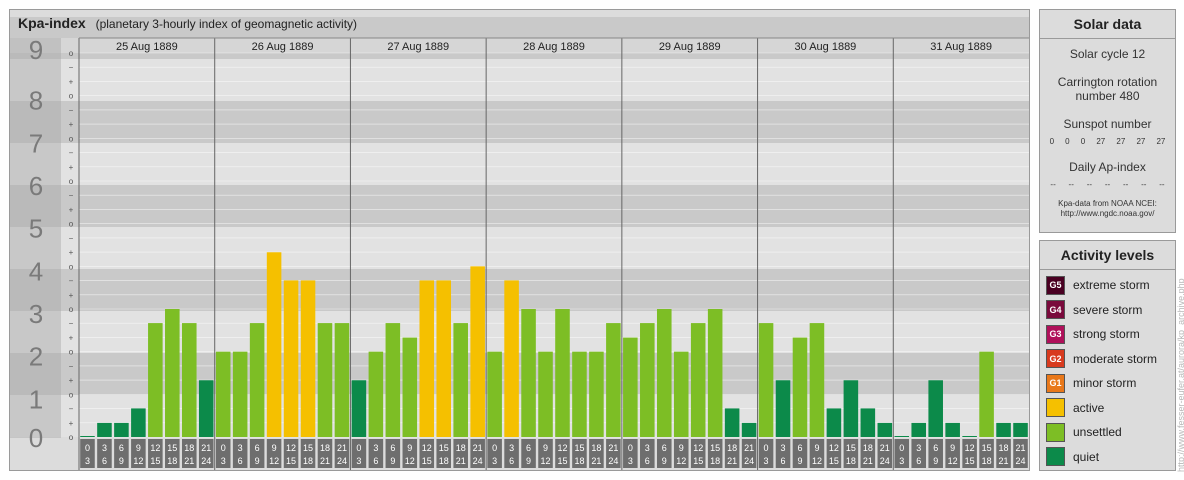 The height and width of the screenshot is (480, 1184). I want to click on y-tick-label: 4, so click(36, 271).